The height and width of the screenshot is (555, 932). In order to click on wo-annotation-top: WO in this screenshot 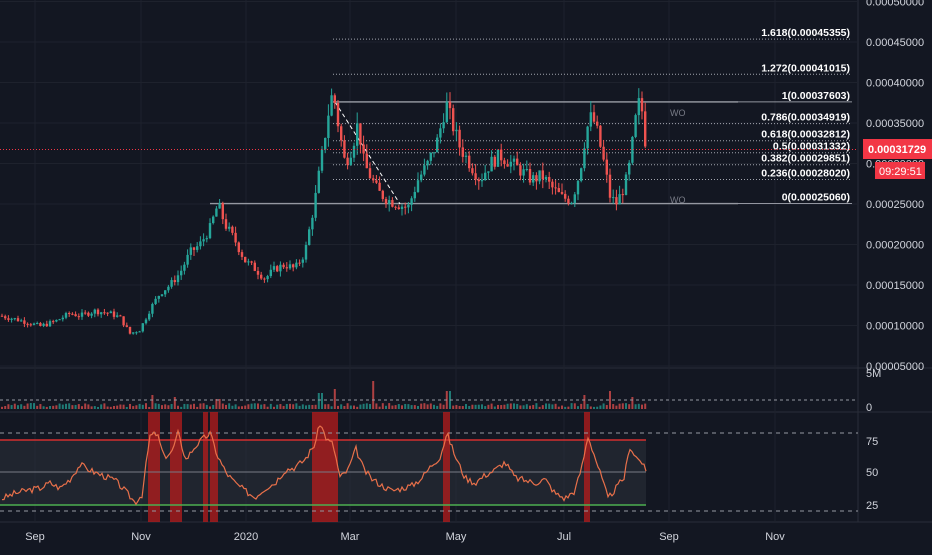, I will do `click(678, 113)`.